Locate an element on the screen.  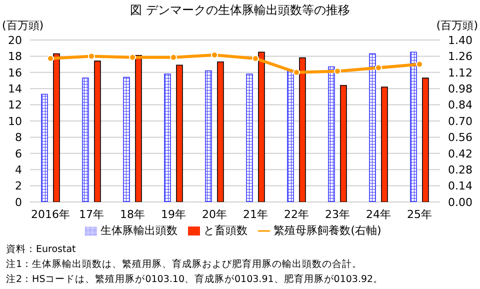
chart-title: 図 デンマークの生体豚輸出頭数等の推移 is located at coordinates (240, 10).